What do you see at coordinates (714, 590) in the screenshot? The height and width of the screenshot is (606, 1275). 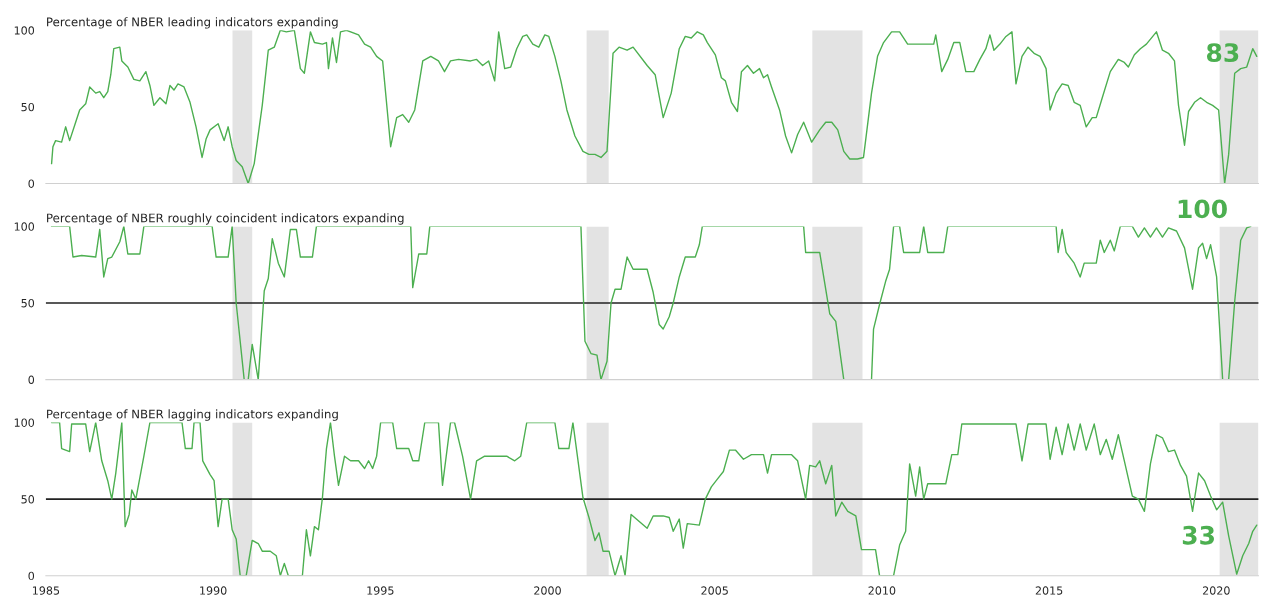 I see `x-tick-label: 2005` at bounding box center [714, 590].